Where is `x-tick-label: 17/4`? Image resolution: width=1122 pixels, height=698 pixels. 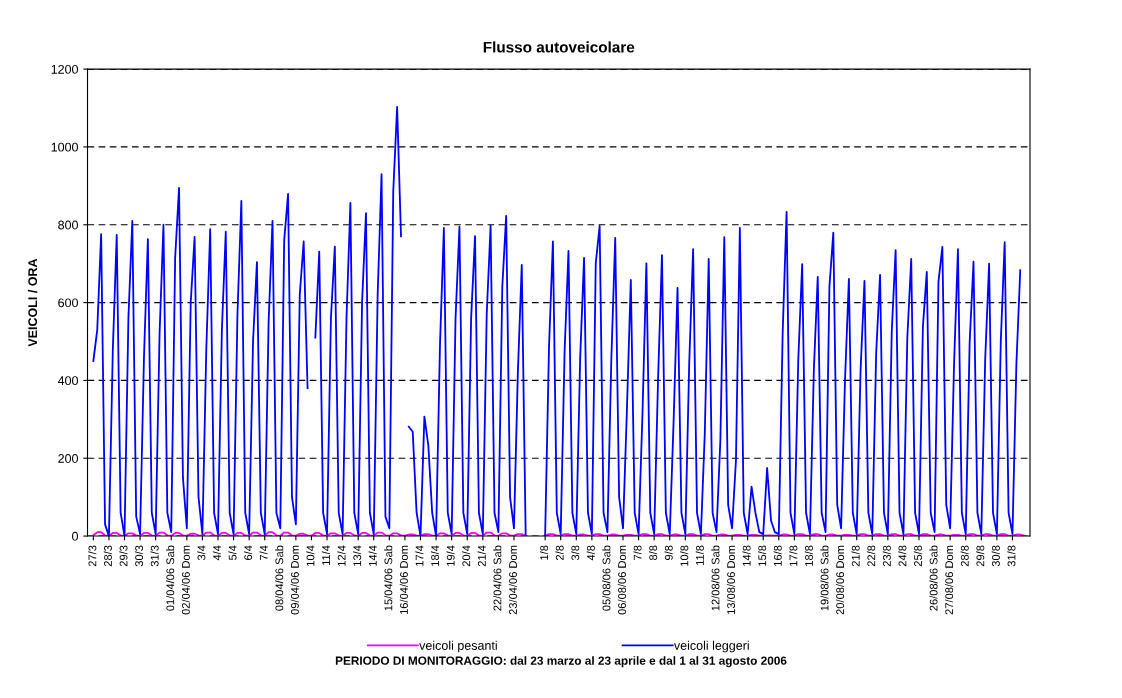
x-tick-label: 17/4 is located at coordinates (419, 555).